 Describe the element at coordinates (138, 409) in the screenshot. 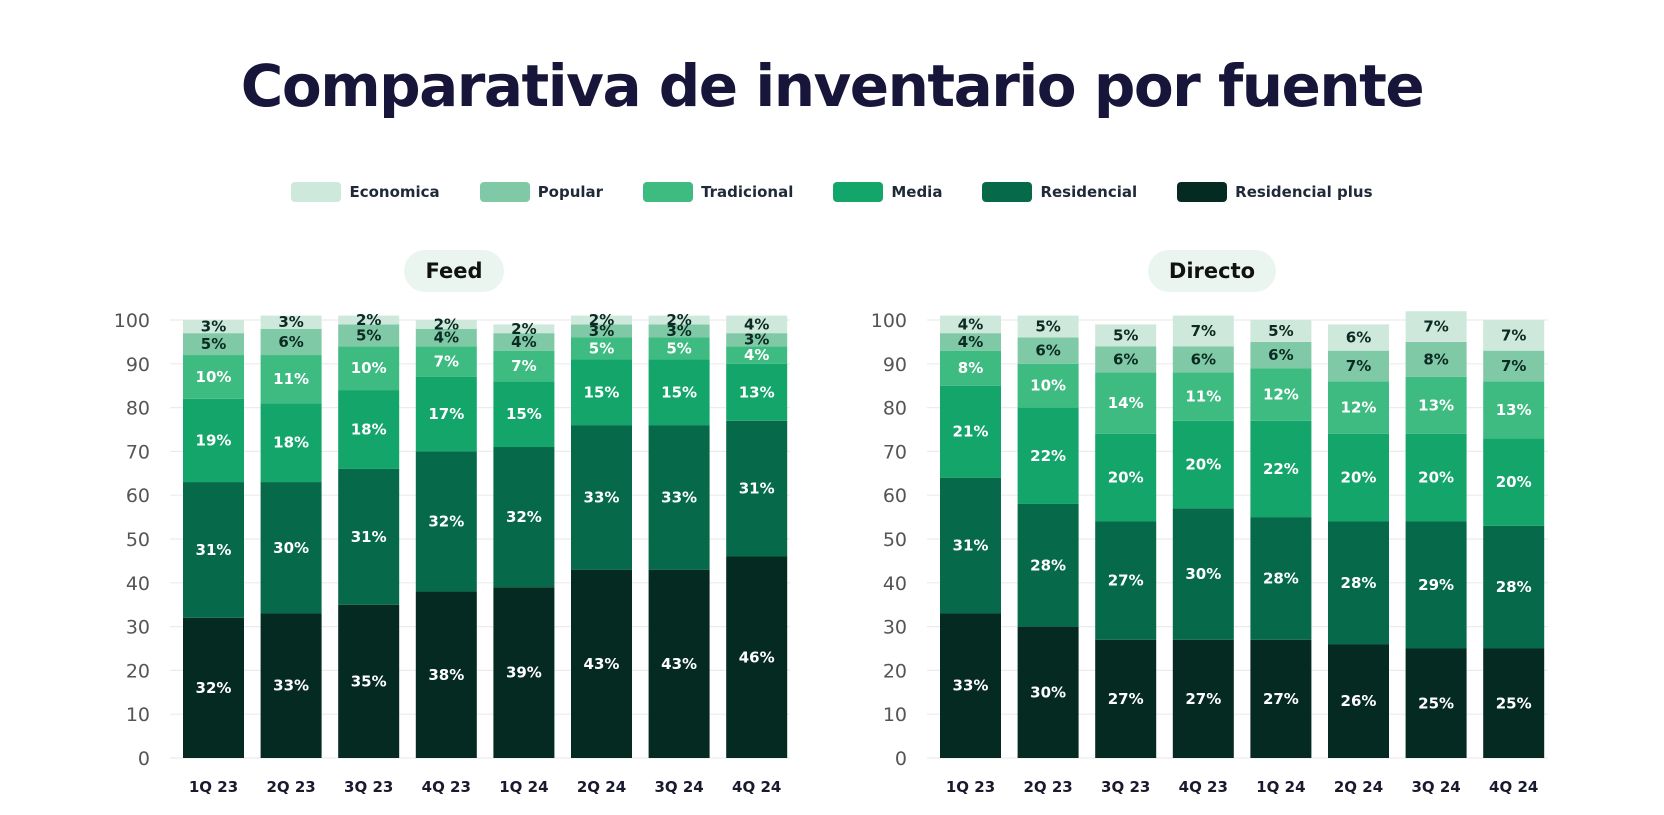

I see `y-tick-label: 80` at that location.